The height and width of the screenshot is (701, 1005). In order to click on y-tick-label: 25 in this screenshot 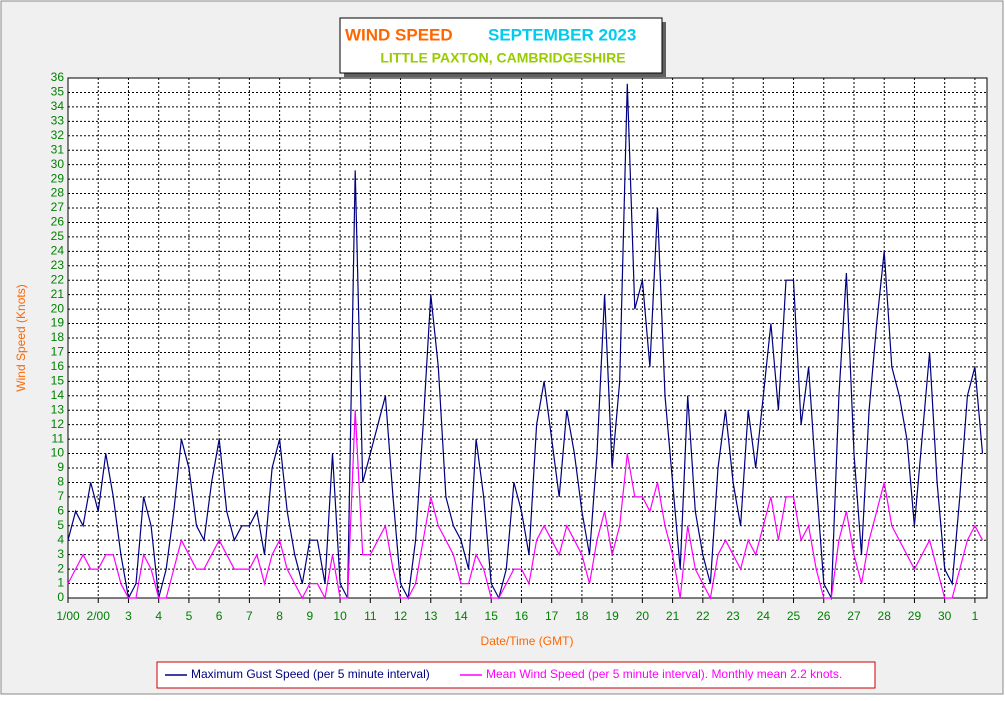, I will do `click(58, 236)`.